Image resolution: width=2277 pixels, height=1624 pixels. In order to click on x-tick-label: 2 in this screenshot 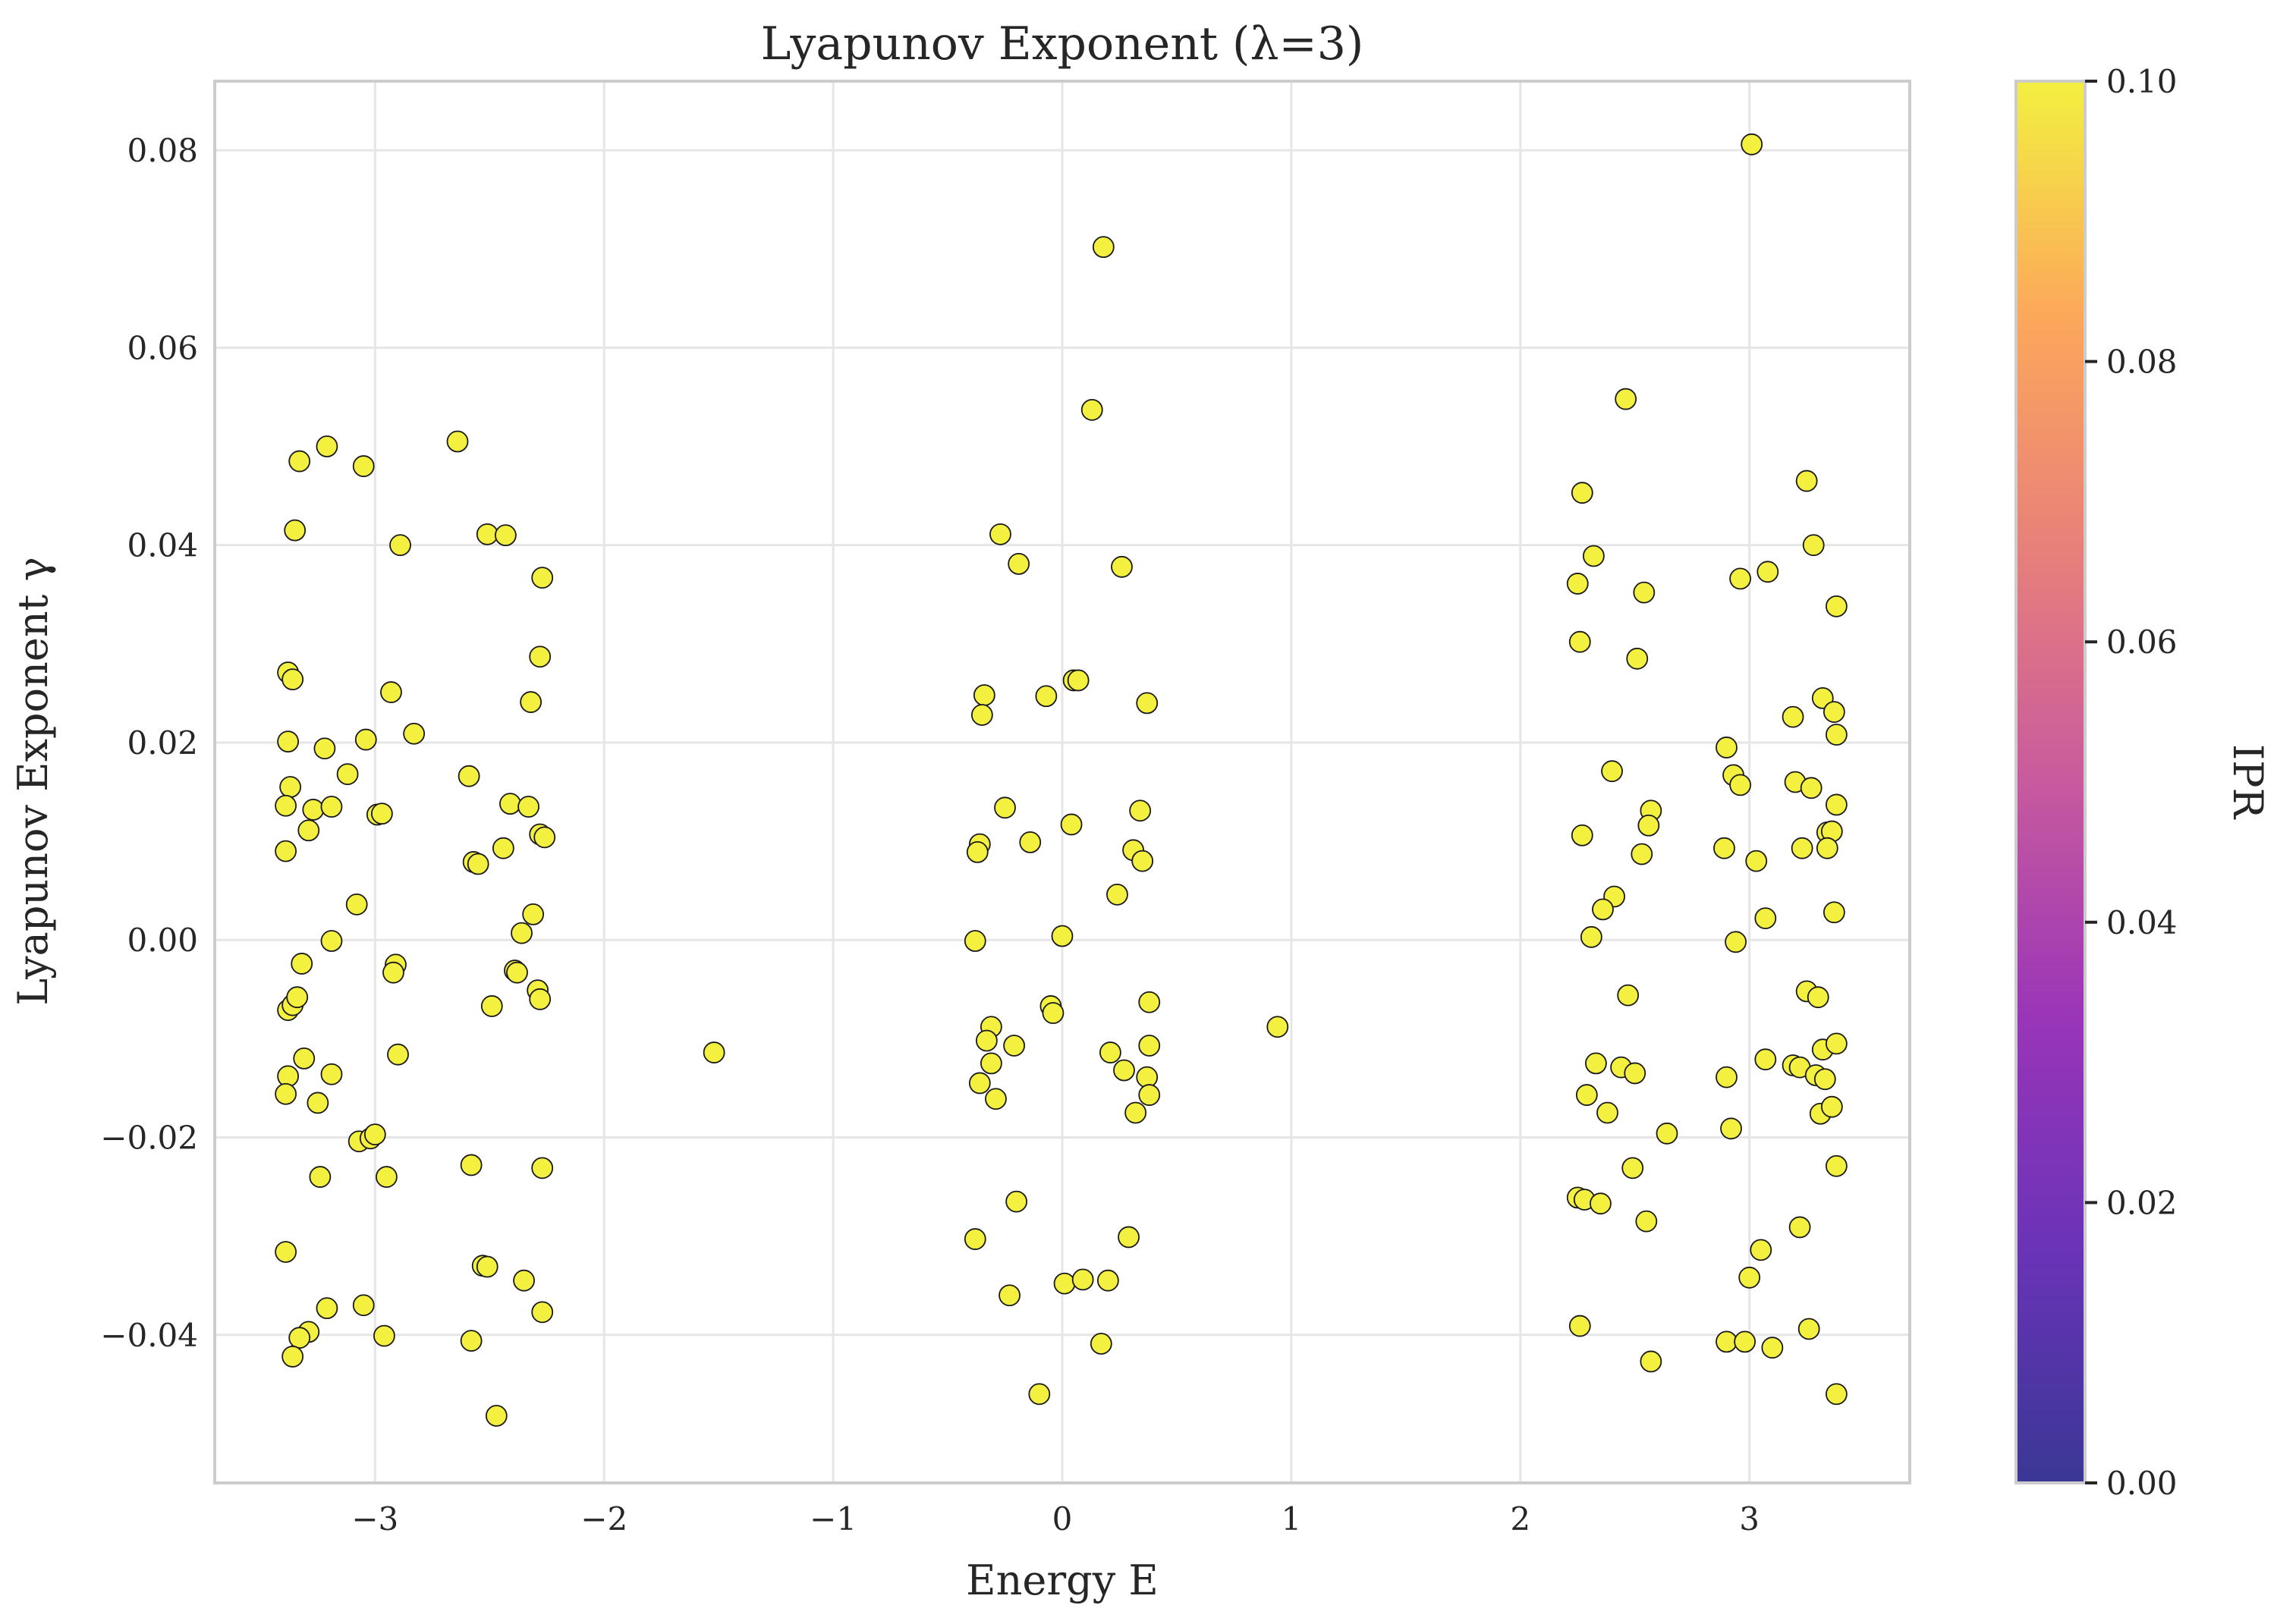, I will do `click(1520, 1519)`.